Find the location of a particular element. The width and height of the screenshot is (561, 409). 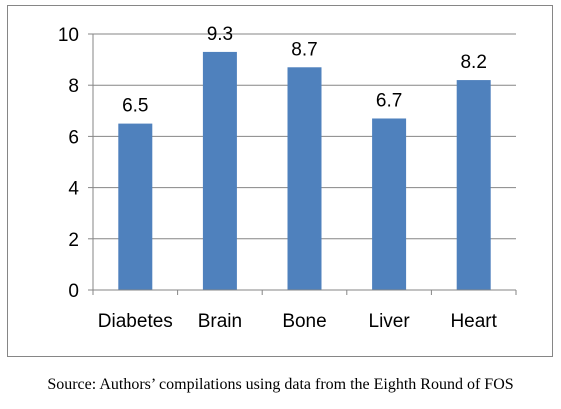

category-label-diabetes: Diabetes is located at coordinates (135, 321).